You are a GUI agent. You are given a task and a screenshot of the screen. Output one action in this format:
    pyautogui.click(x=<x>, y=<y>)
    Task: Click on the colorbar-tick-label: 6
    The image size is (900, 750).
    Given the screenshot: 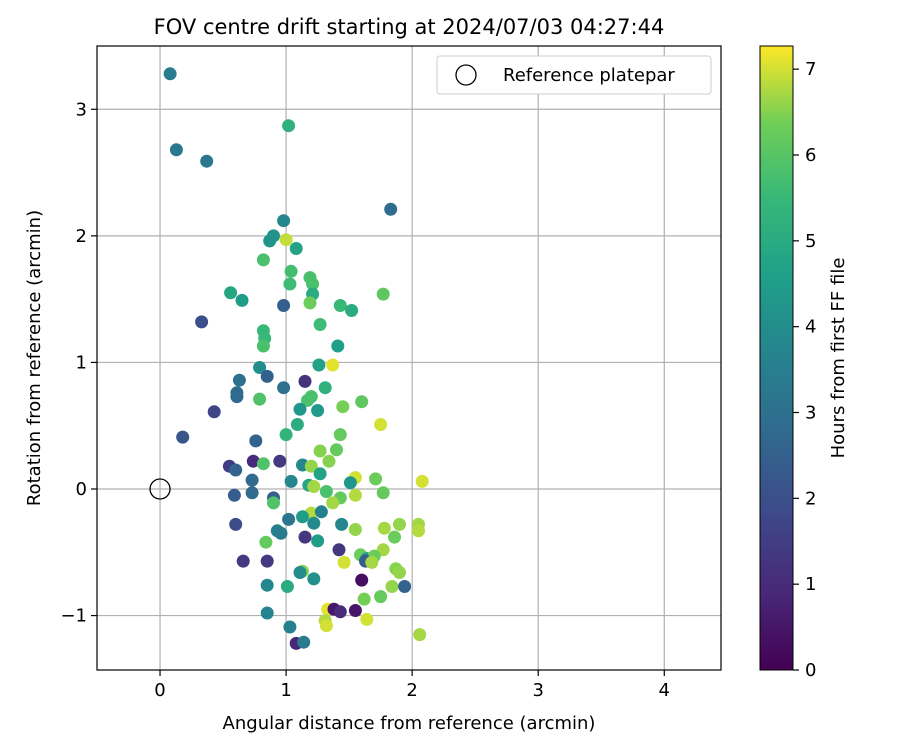 What is the action you would take?
    pyautogui.click(x=810, y=155)
    